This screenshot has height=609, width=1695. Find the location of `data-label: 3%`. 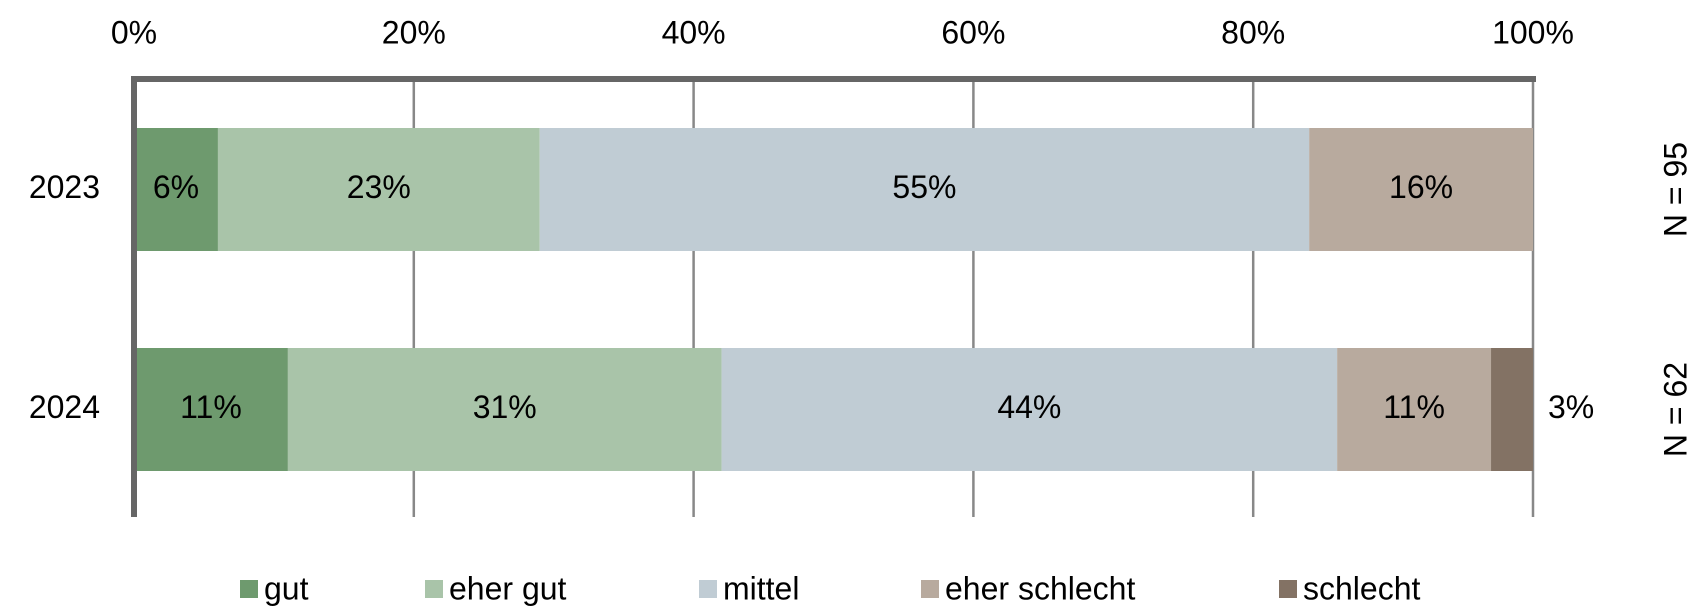

data-label: 3% is located at coordinates (1571, 407).